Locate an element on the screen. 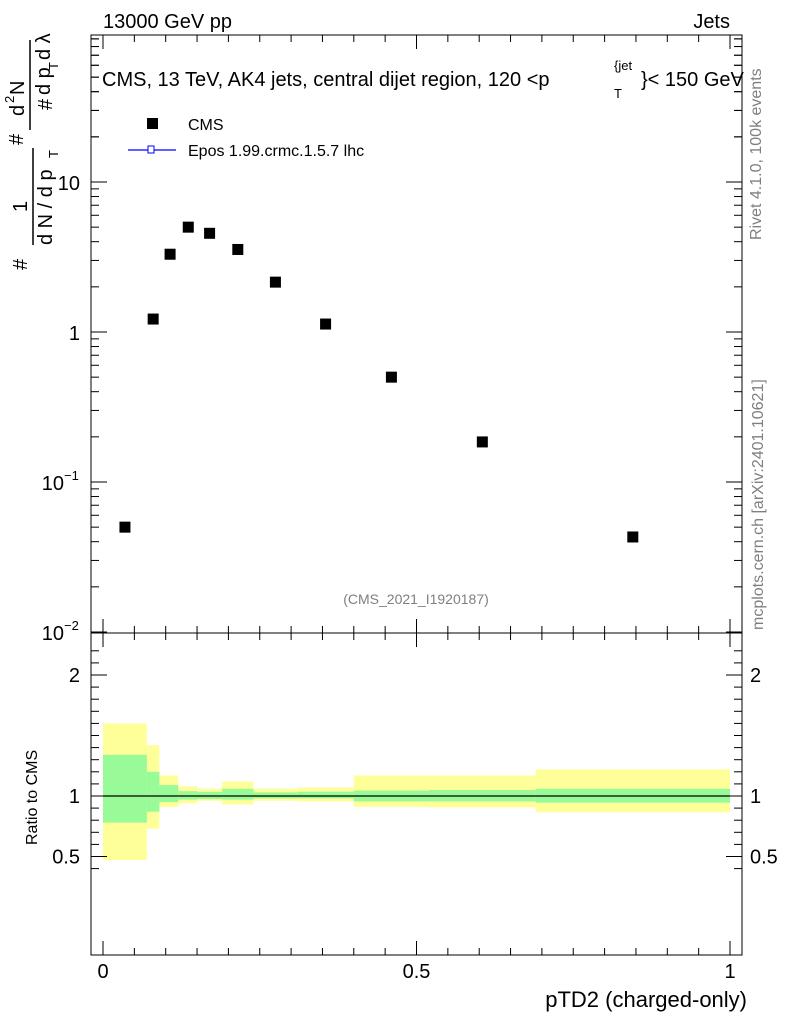 This screenshot has width=786, height=1024. x-tick-label: 0 is located at coordinates (102, 972).